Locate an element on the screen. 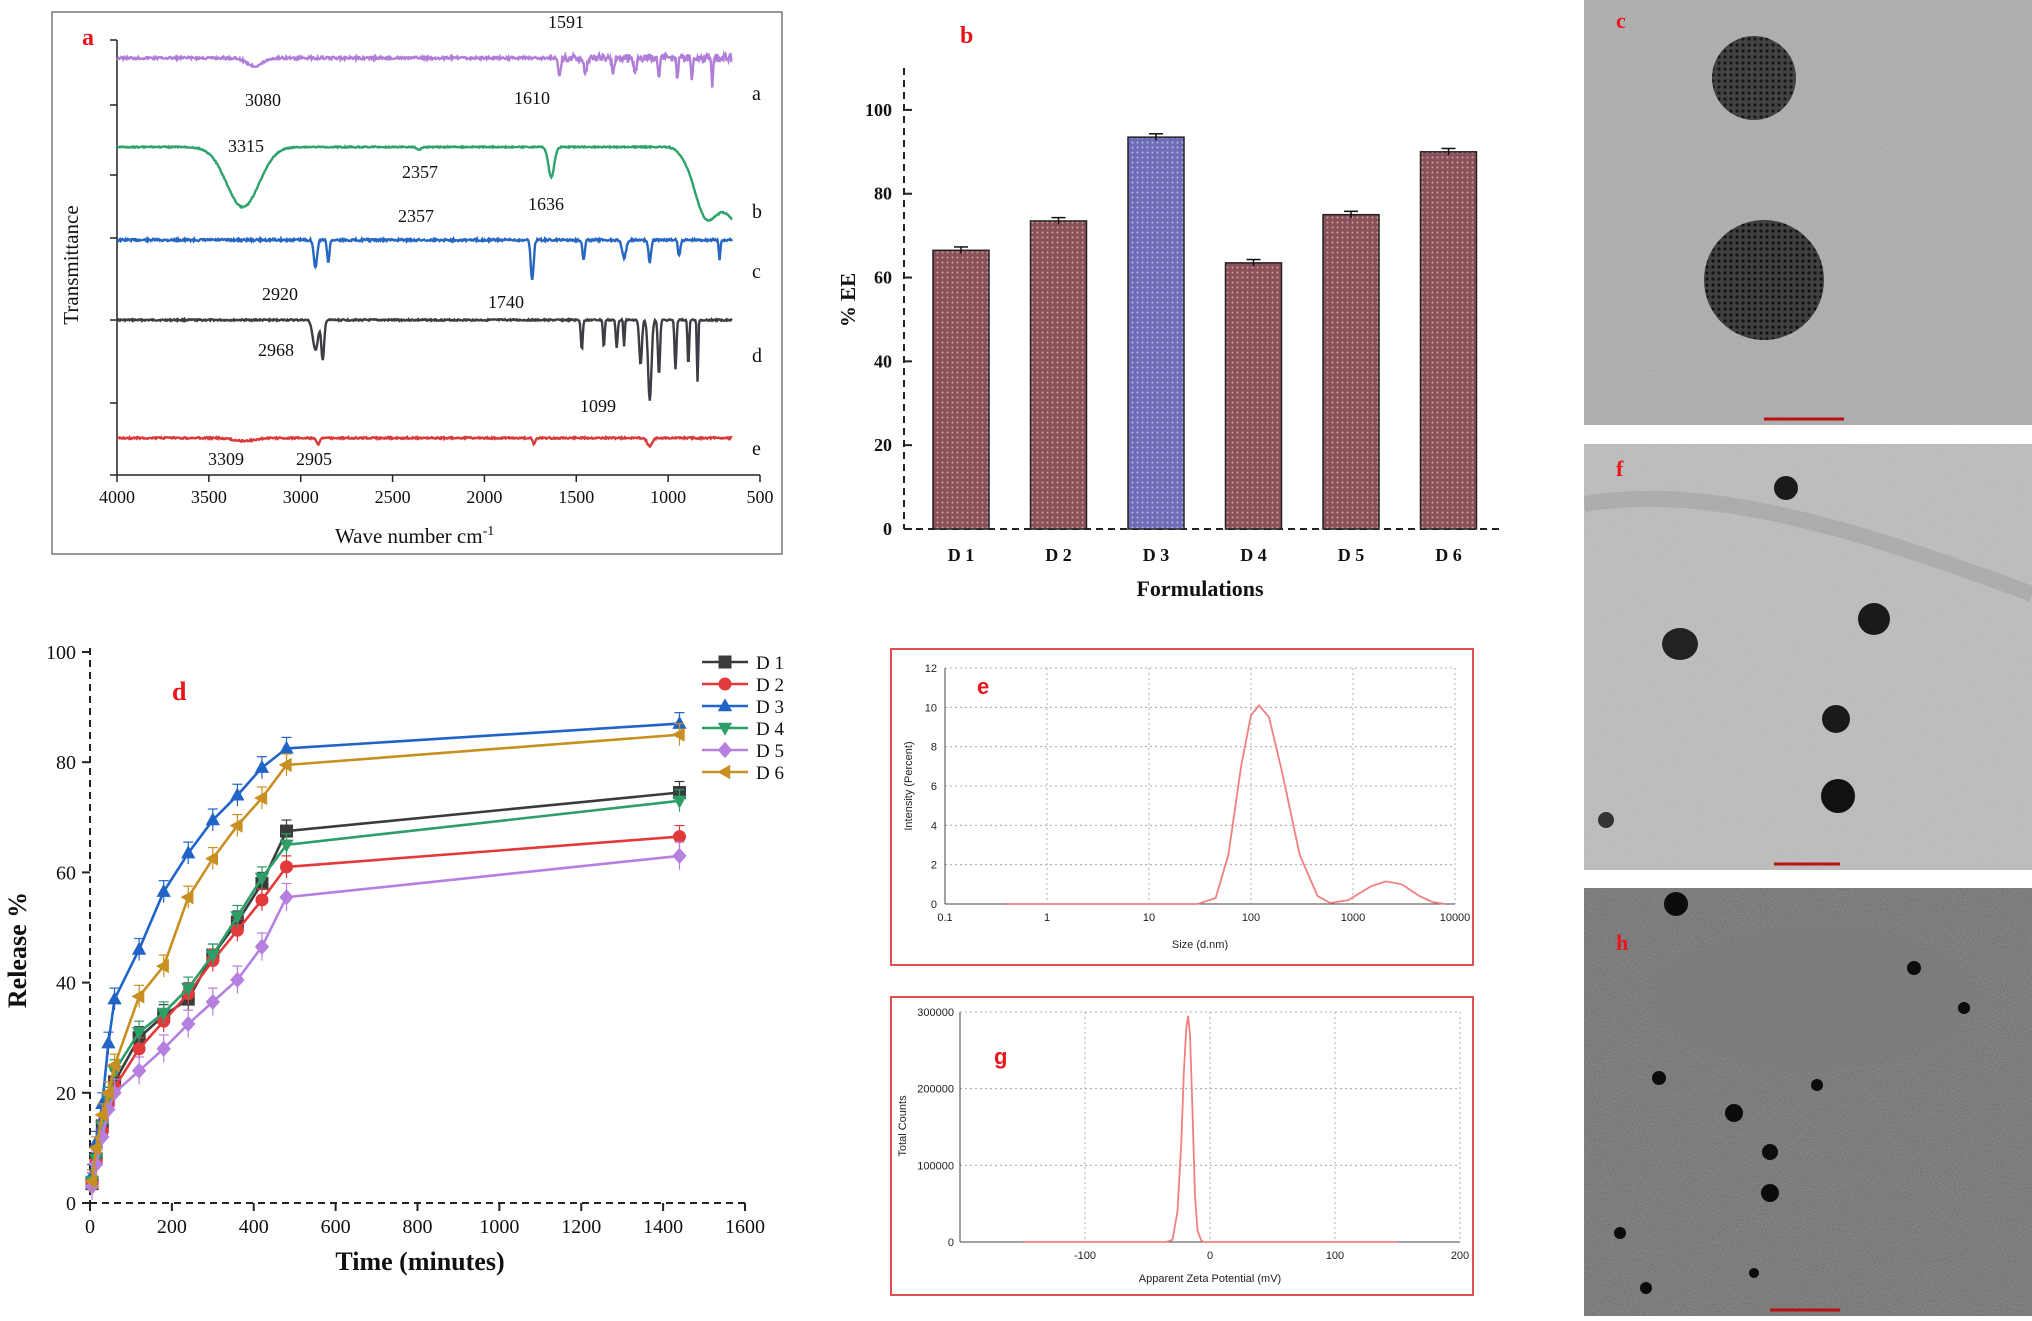 Image resolution: width=2032 pixels, height=1321 pixels. ftir-series-a is located at coordinates (424, 69).